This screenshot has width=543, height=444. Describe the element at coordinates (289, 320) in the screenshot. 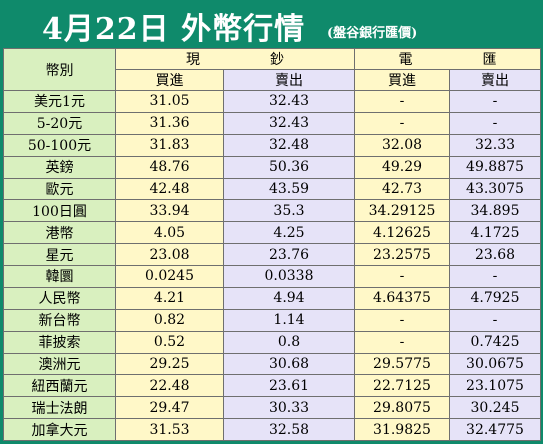

I see `cash-sell-value: 1.14` at that location.